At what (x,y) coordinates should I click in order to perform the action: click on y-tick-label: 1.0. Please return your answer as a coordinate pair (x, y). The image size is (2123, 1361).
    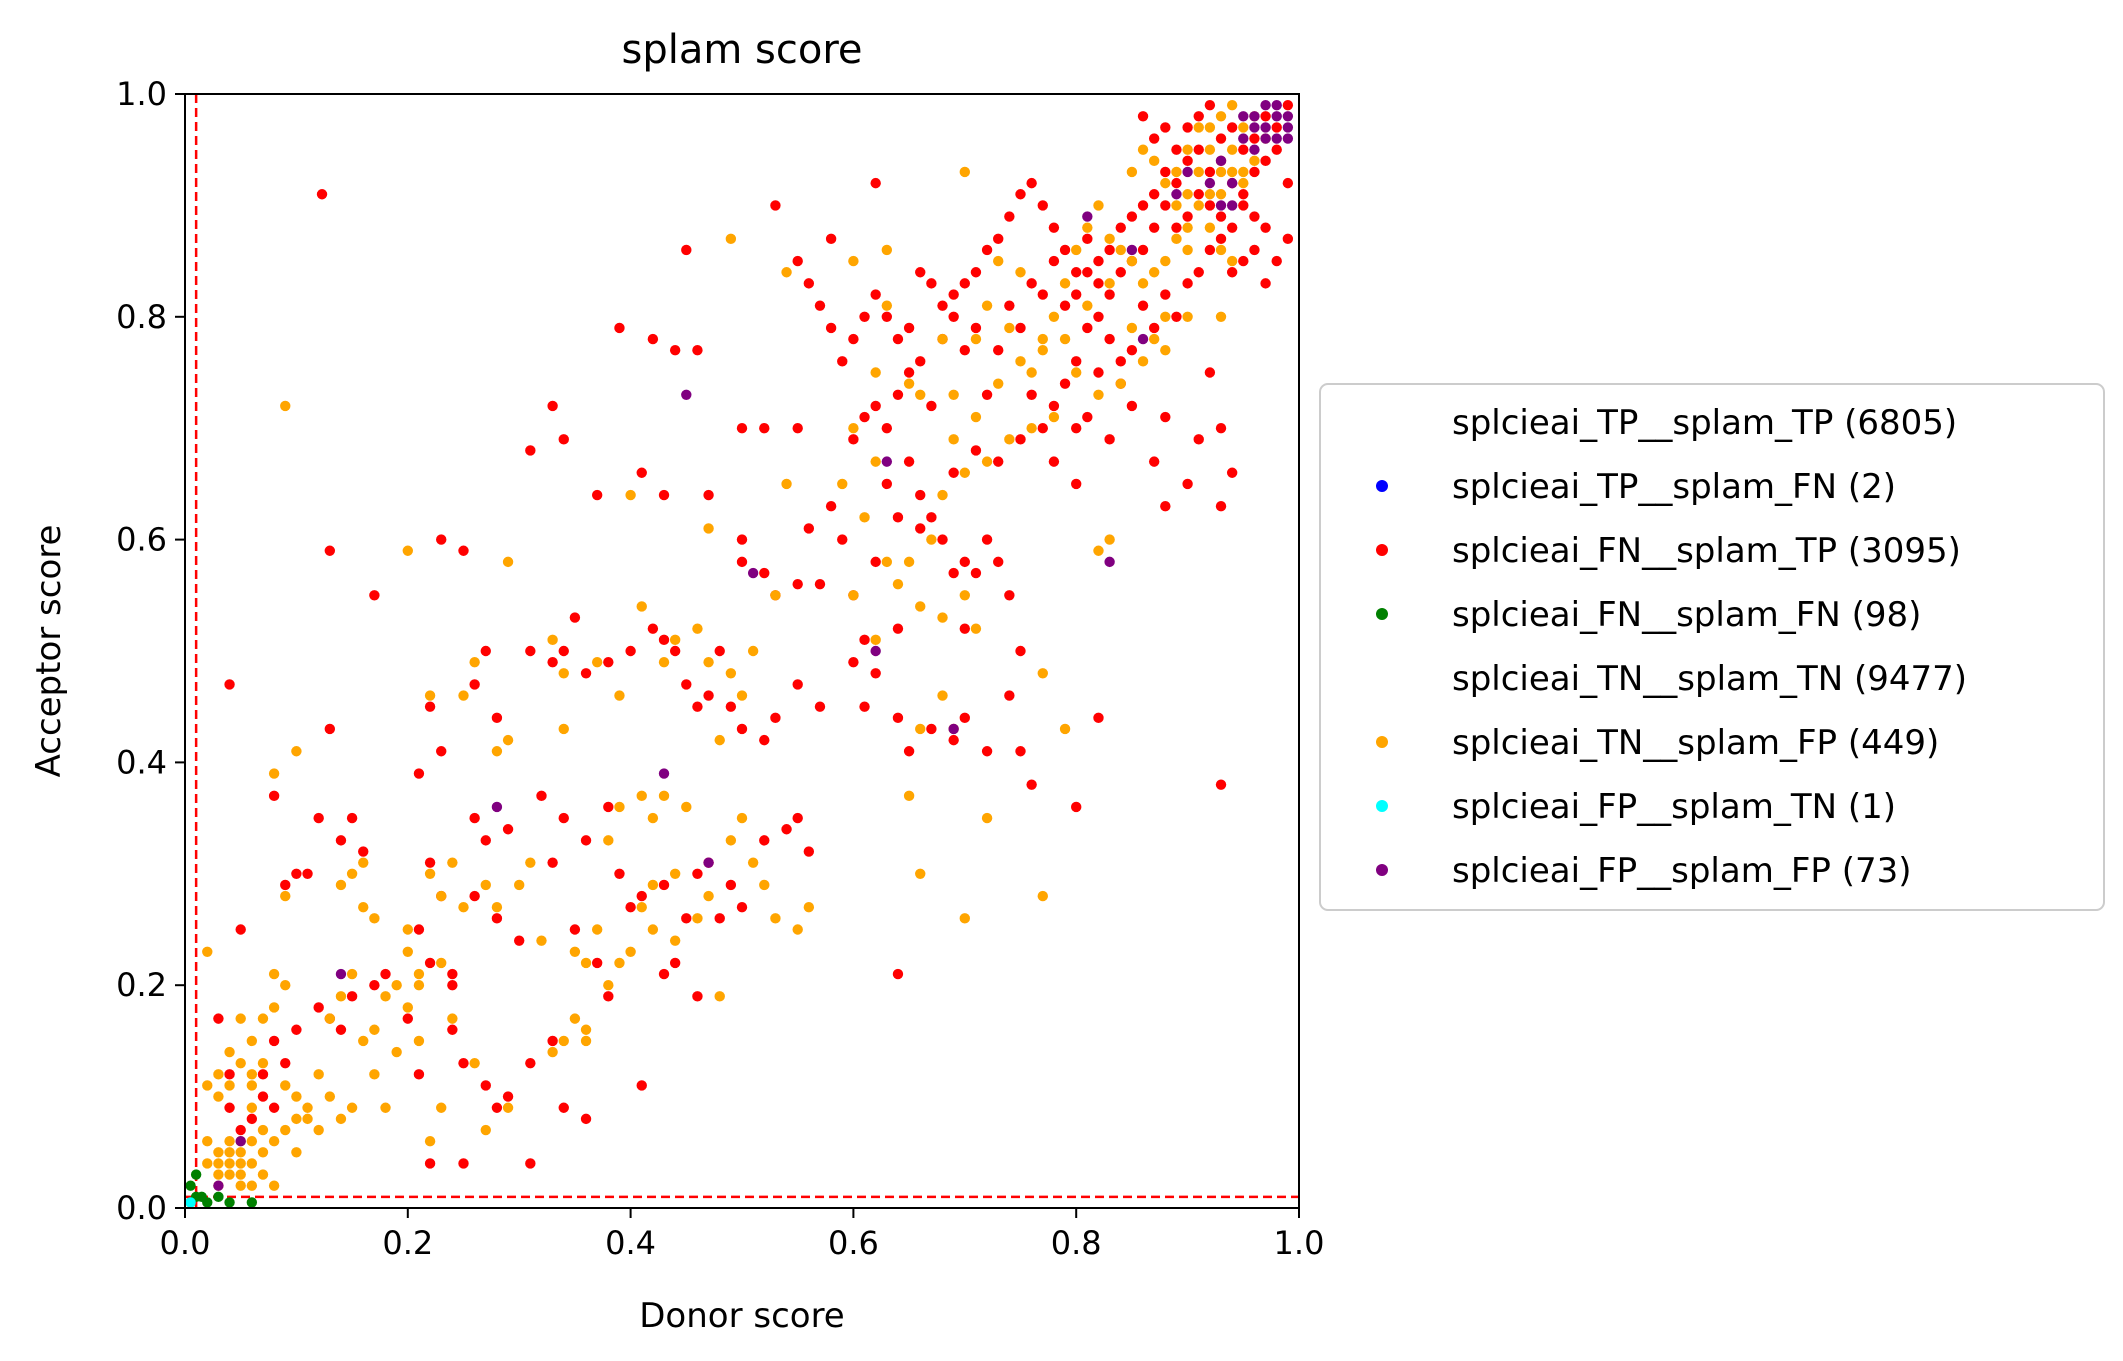
    Looking at the image, I should click on (141, 94).